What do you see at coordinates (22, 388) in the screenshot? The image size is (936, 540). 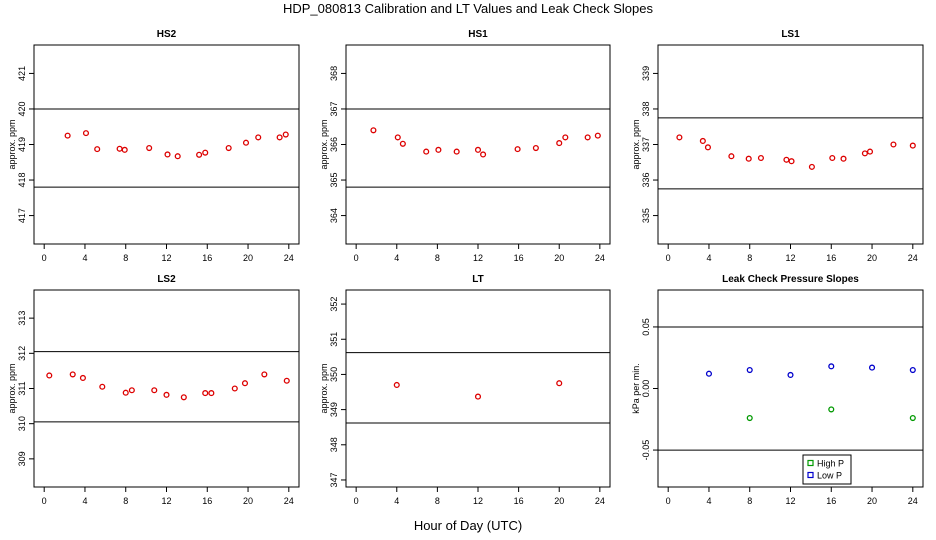 I see `y-tick-label: 311` at bounding box center [22, 388].